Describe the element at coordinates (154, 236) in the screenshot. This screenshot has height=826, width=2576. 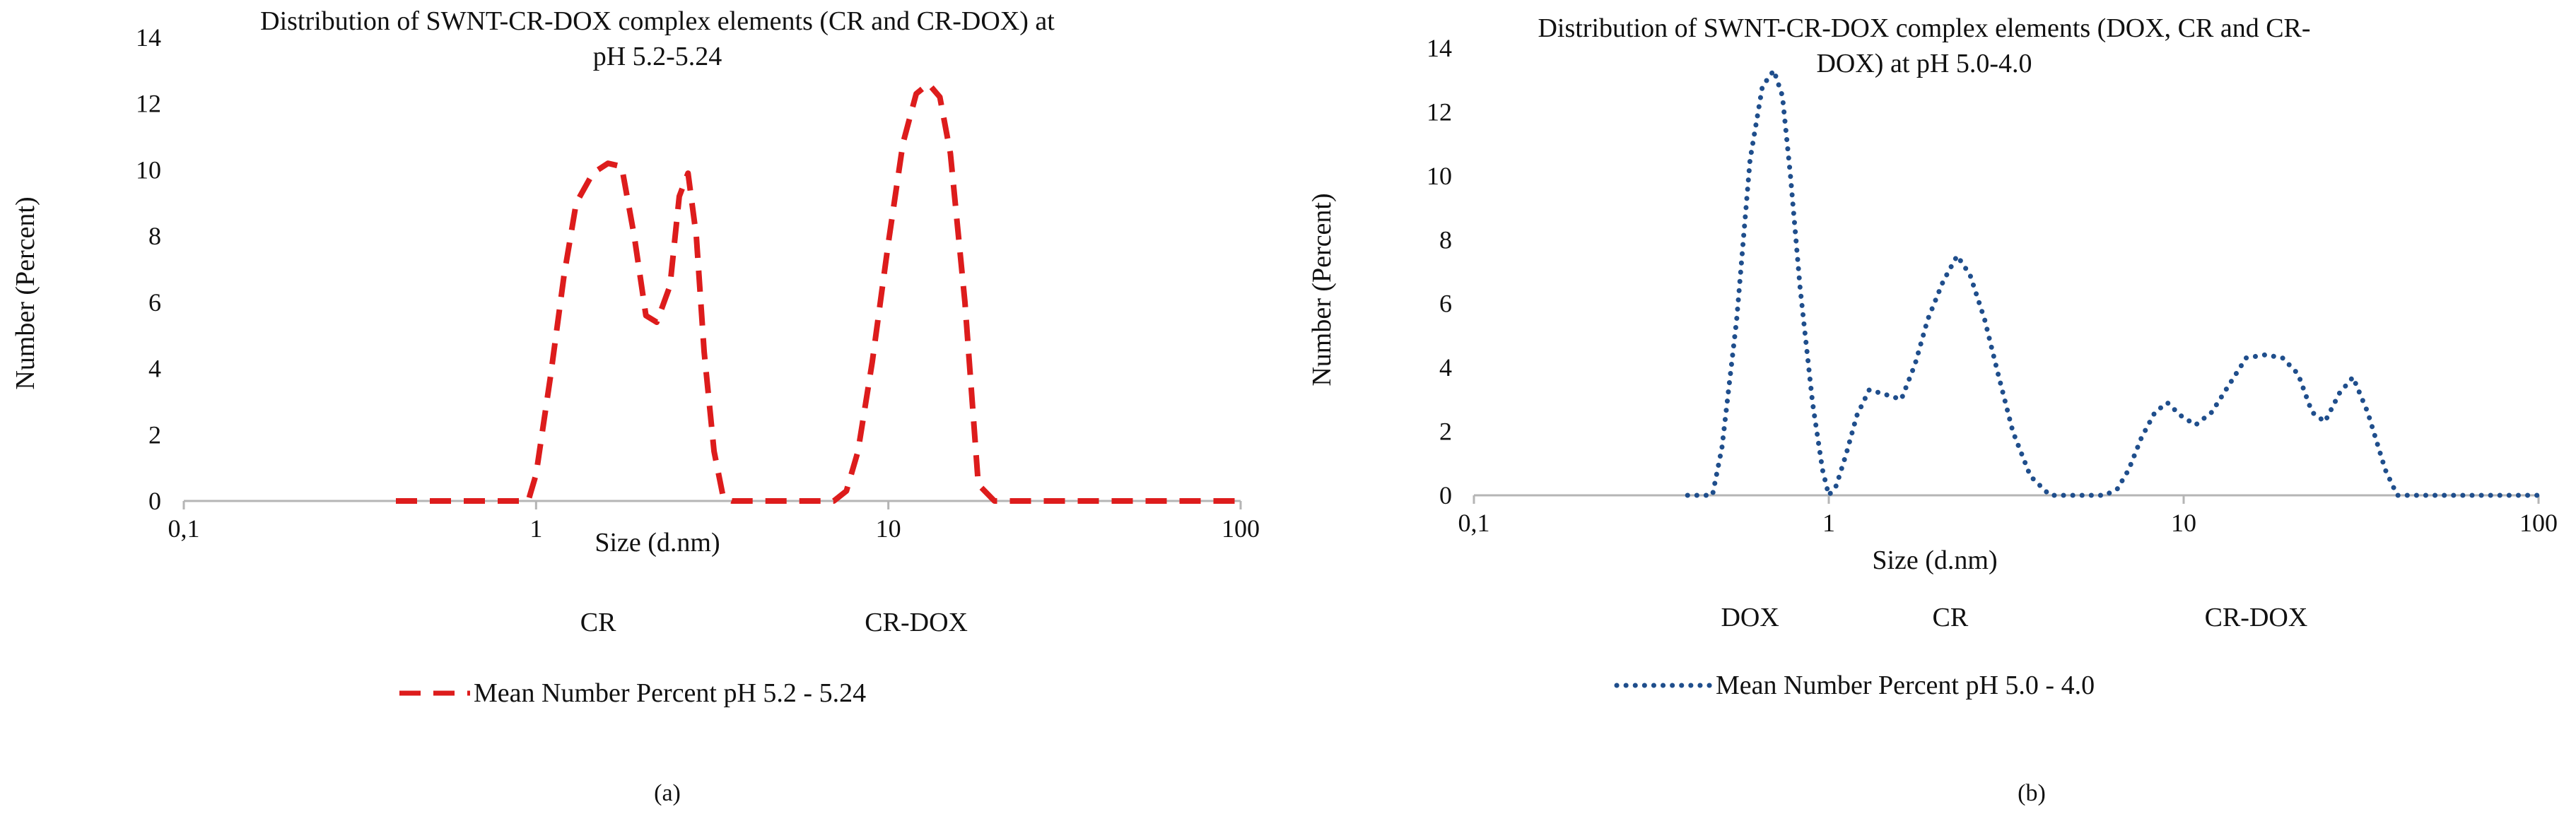
I see `chart-a-y-tick-label: 8` at that location.